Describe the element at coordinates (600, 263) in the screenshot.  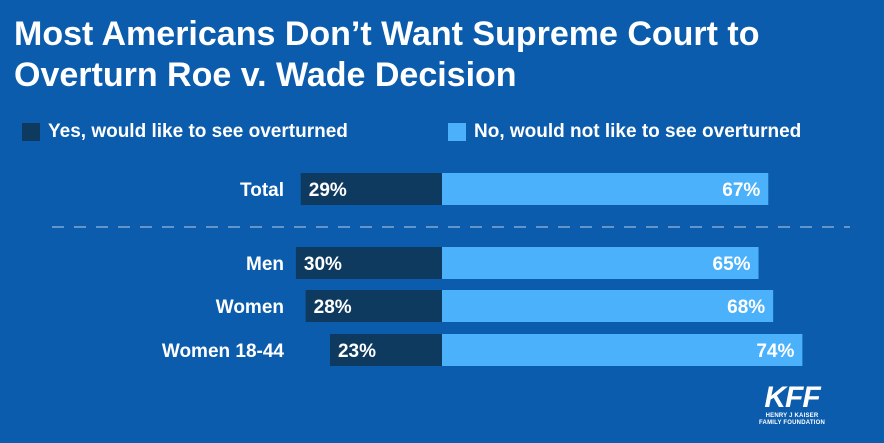
I see `bar-no-men` at that location.